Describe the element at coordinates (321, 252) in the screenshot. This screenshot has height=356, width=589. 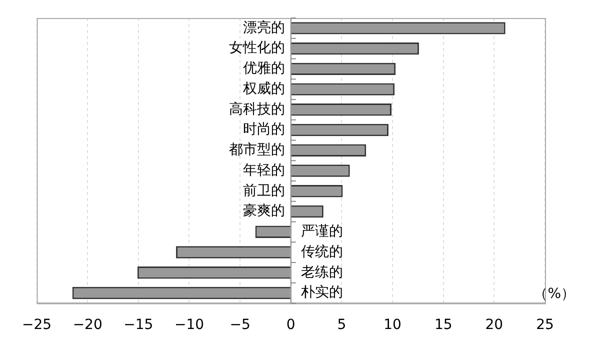
I see `y-tick-label: 传统的` at that location.